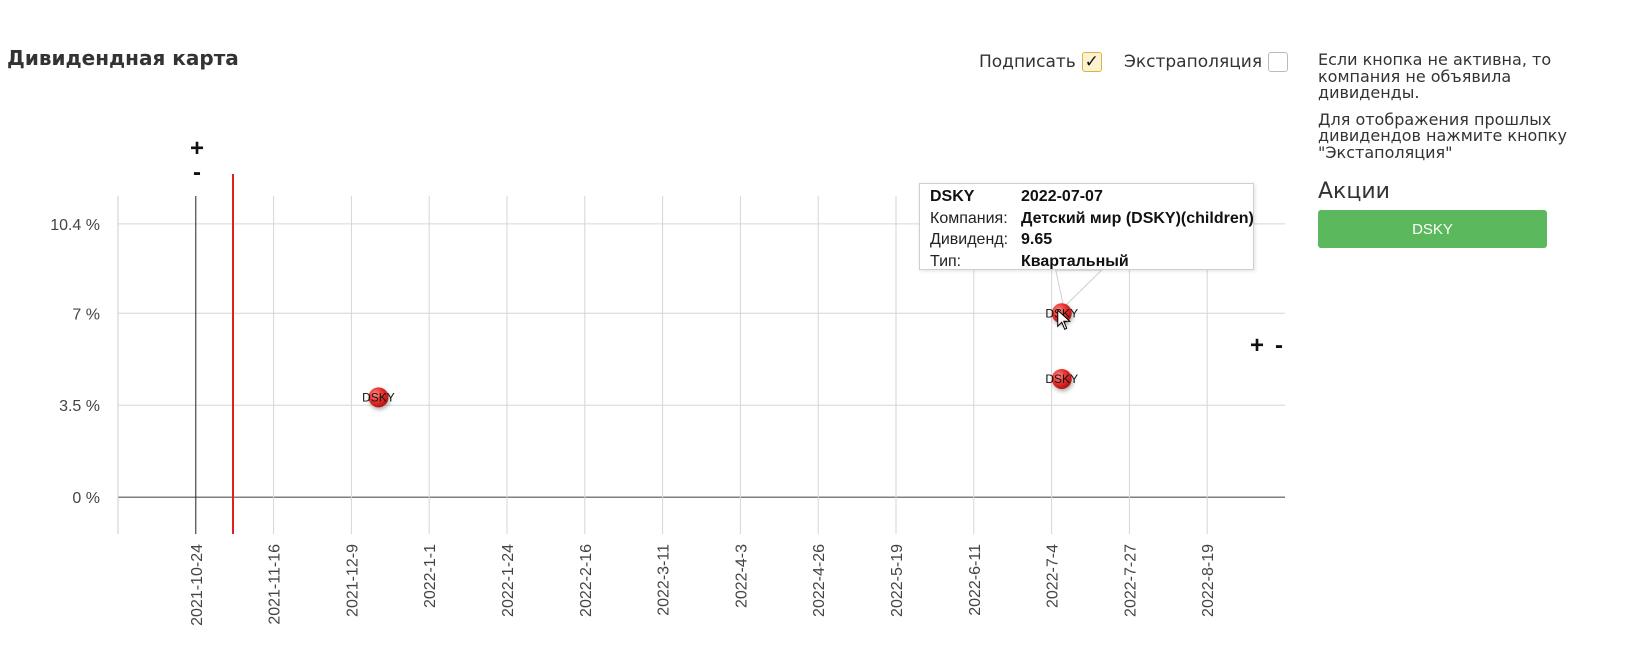 Image resolution: width=1639 pixels, height=671 pixels. Describe the element at coordinates (1062, 196) in the screenshot. I see `tooltip-date: 2022-07-07` at that location.